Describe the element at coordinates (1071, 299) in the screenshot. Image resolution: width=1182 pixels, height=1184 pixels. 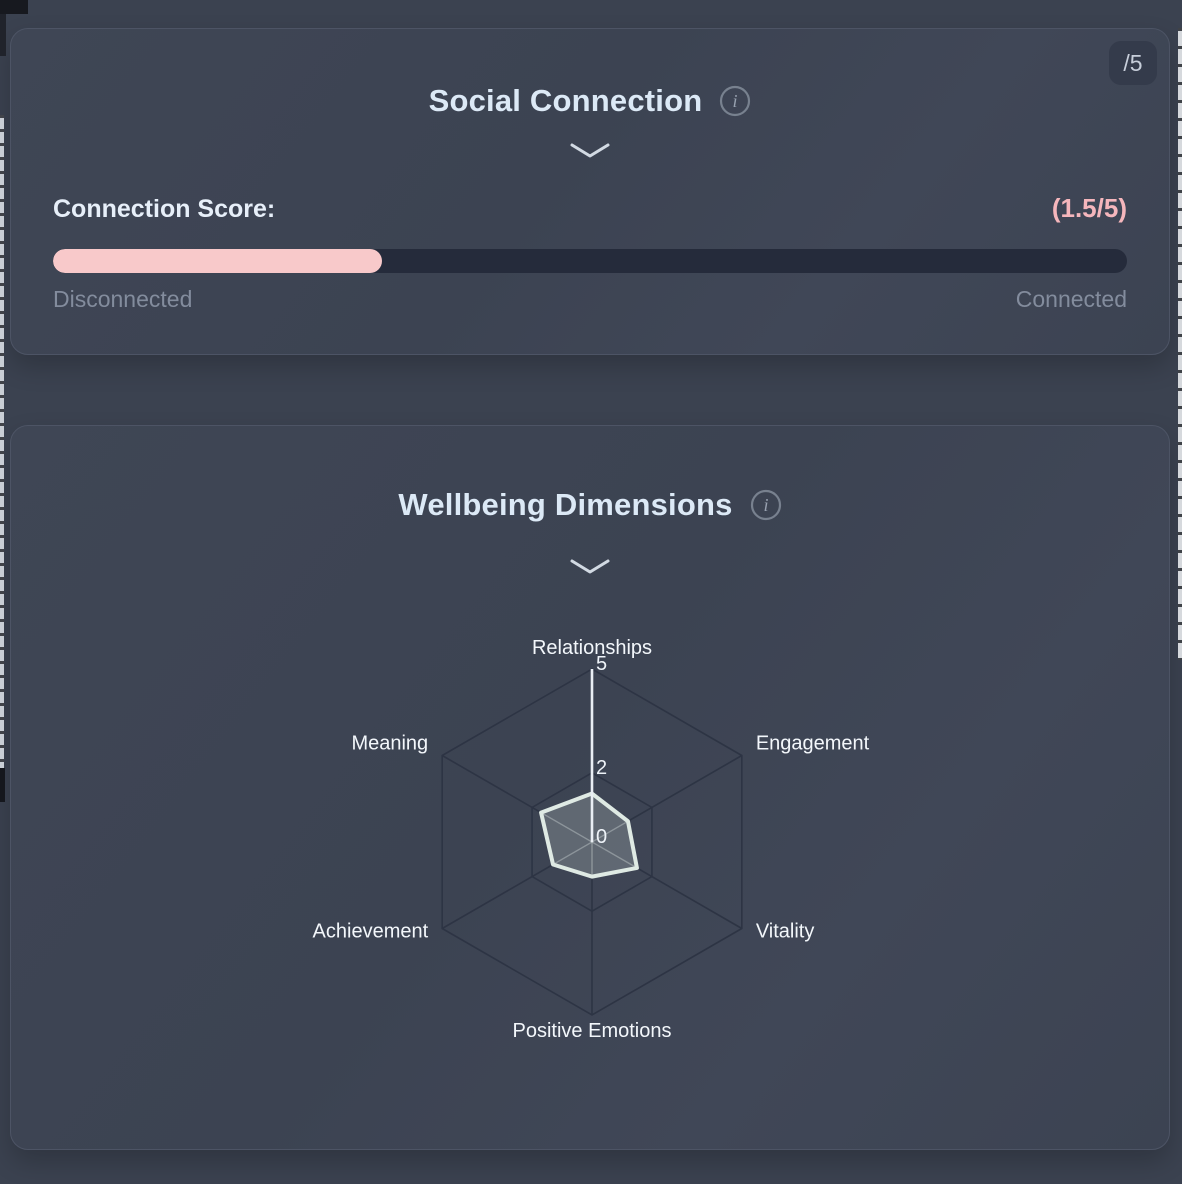
I see `connection-max-label: Connected` at that location.